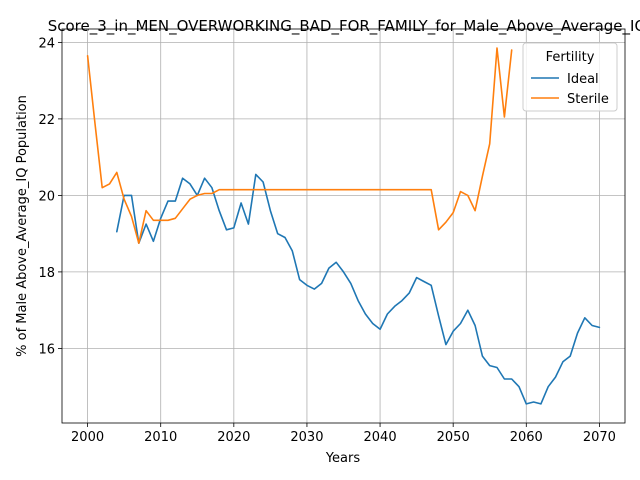 The height and width of the screenshot is (480, 640). I want to click on x-tick-label: 2020, so click(233, 437).